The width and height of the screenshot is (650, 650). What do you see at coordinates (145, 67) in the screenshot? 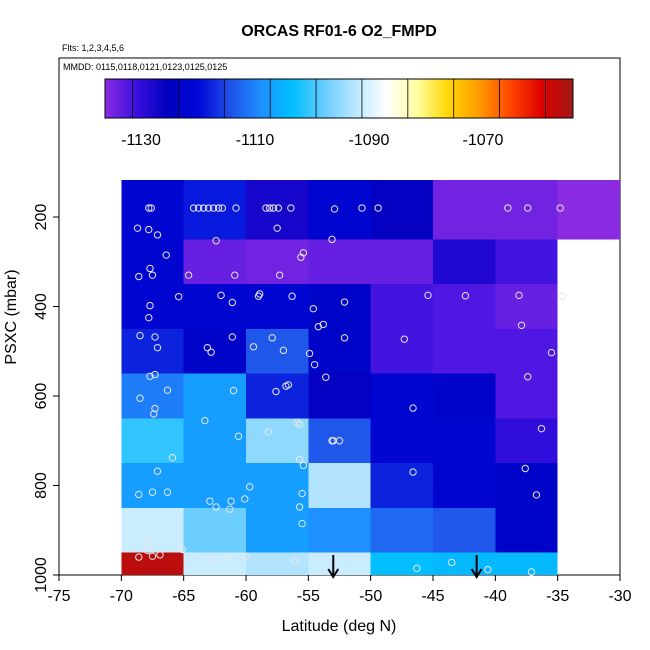
I see `dates-label: MMDD: 0115,0118,0121,0123,0125,0125` at bounding box center [145, 67].